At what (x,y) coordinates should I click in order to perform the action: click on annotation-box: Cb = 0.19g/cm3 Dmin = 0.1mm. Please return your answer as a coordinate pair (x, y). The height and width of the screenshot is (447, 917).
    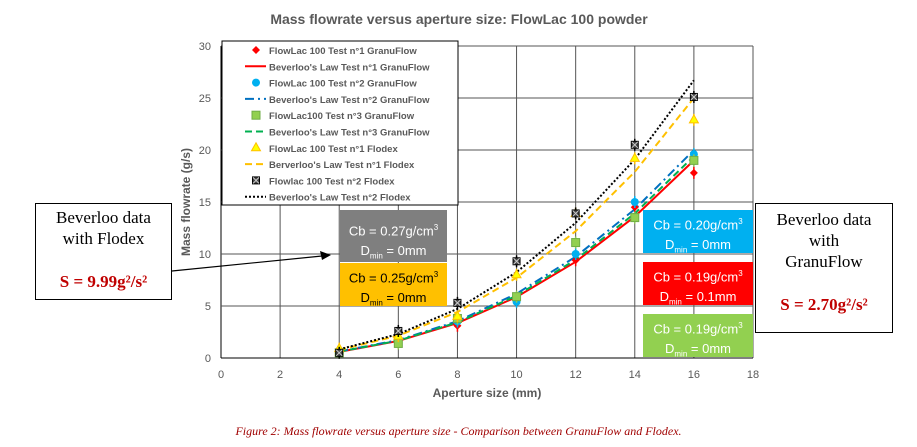
    Looking at the image, I should click on (698, 284).